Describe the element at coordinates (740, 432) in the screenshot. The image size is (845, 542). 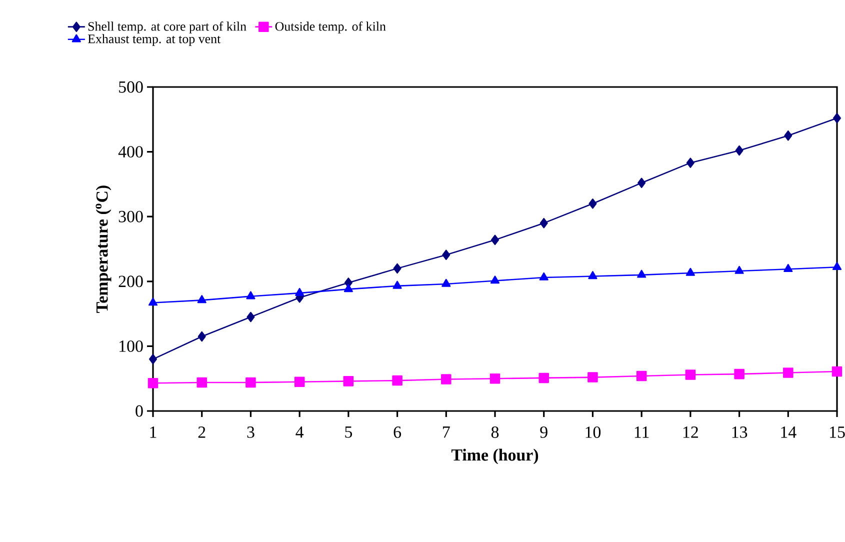
I see `x-tick-label: 13` at that location.